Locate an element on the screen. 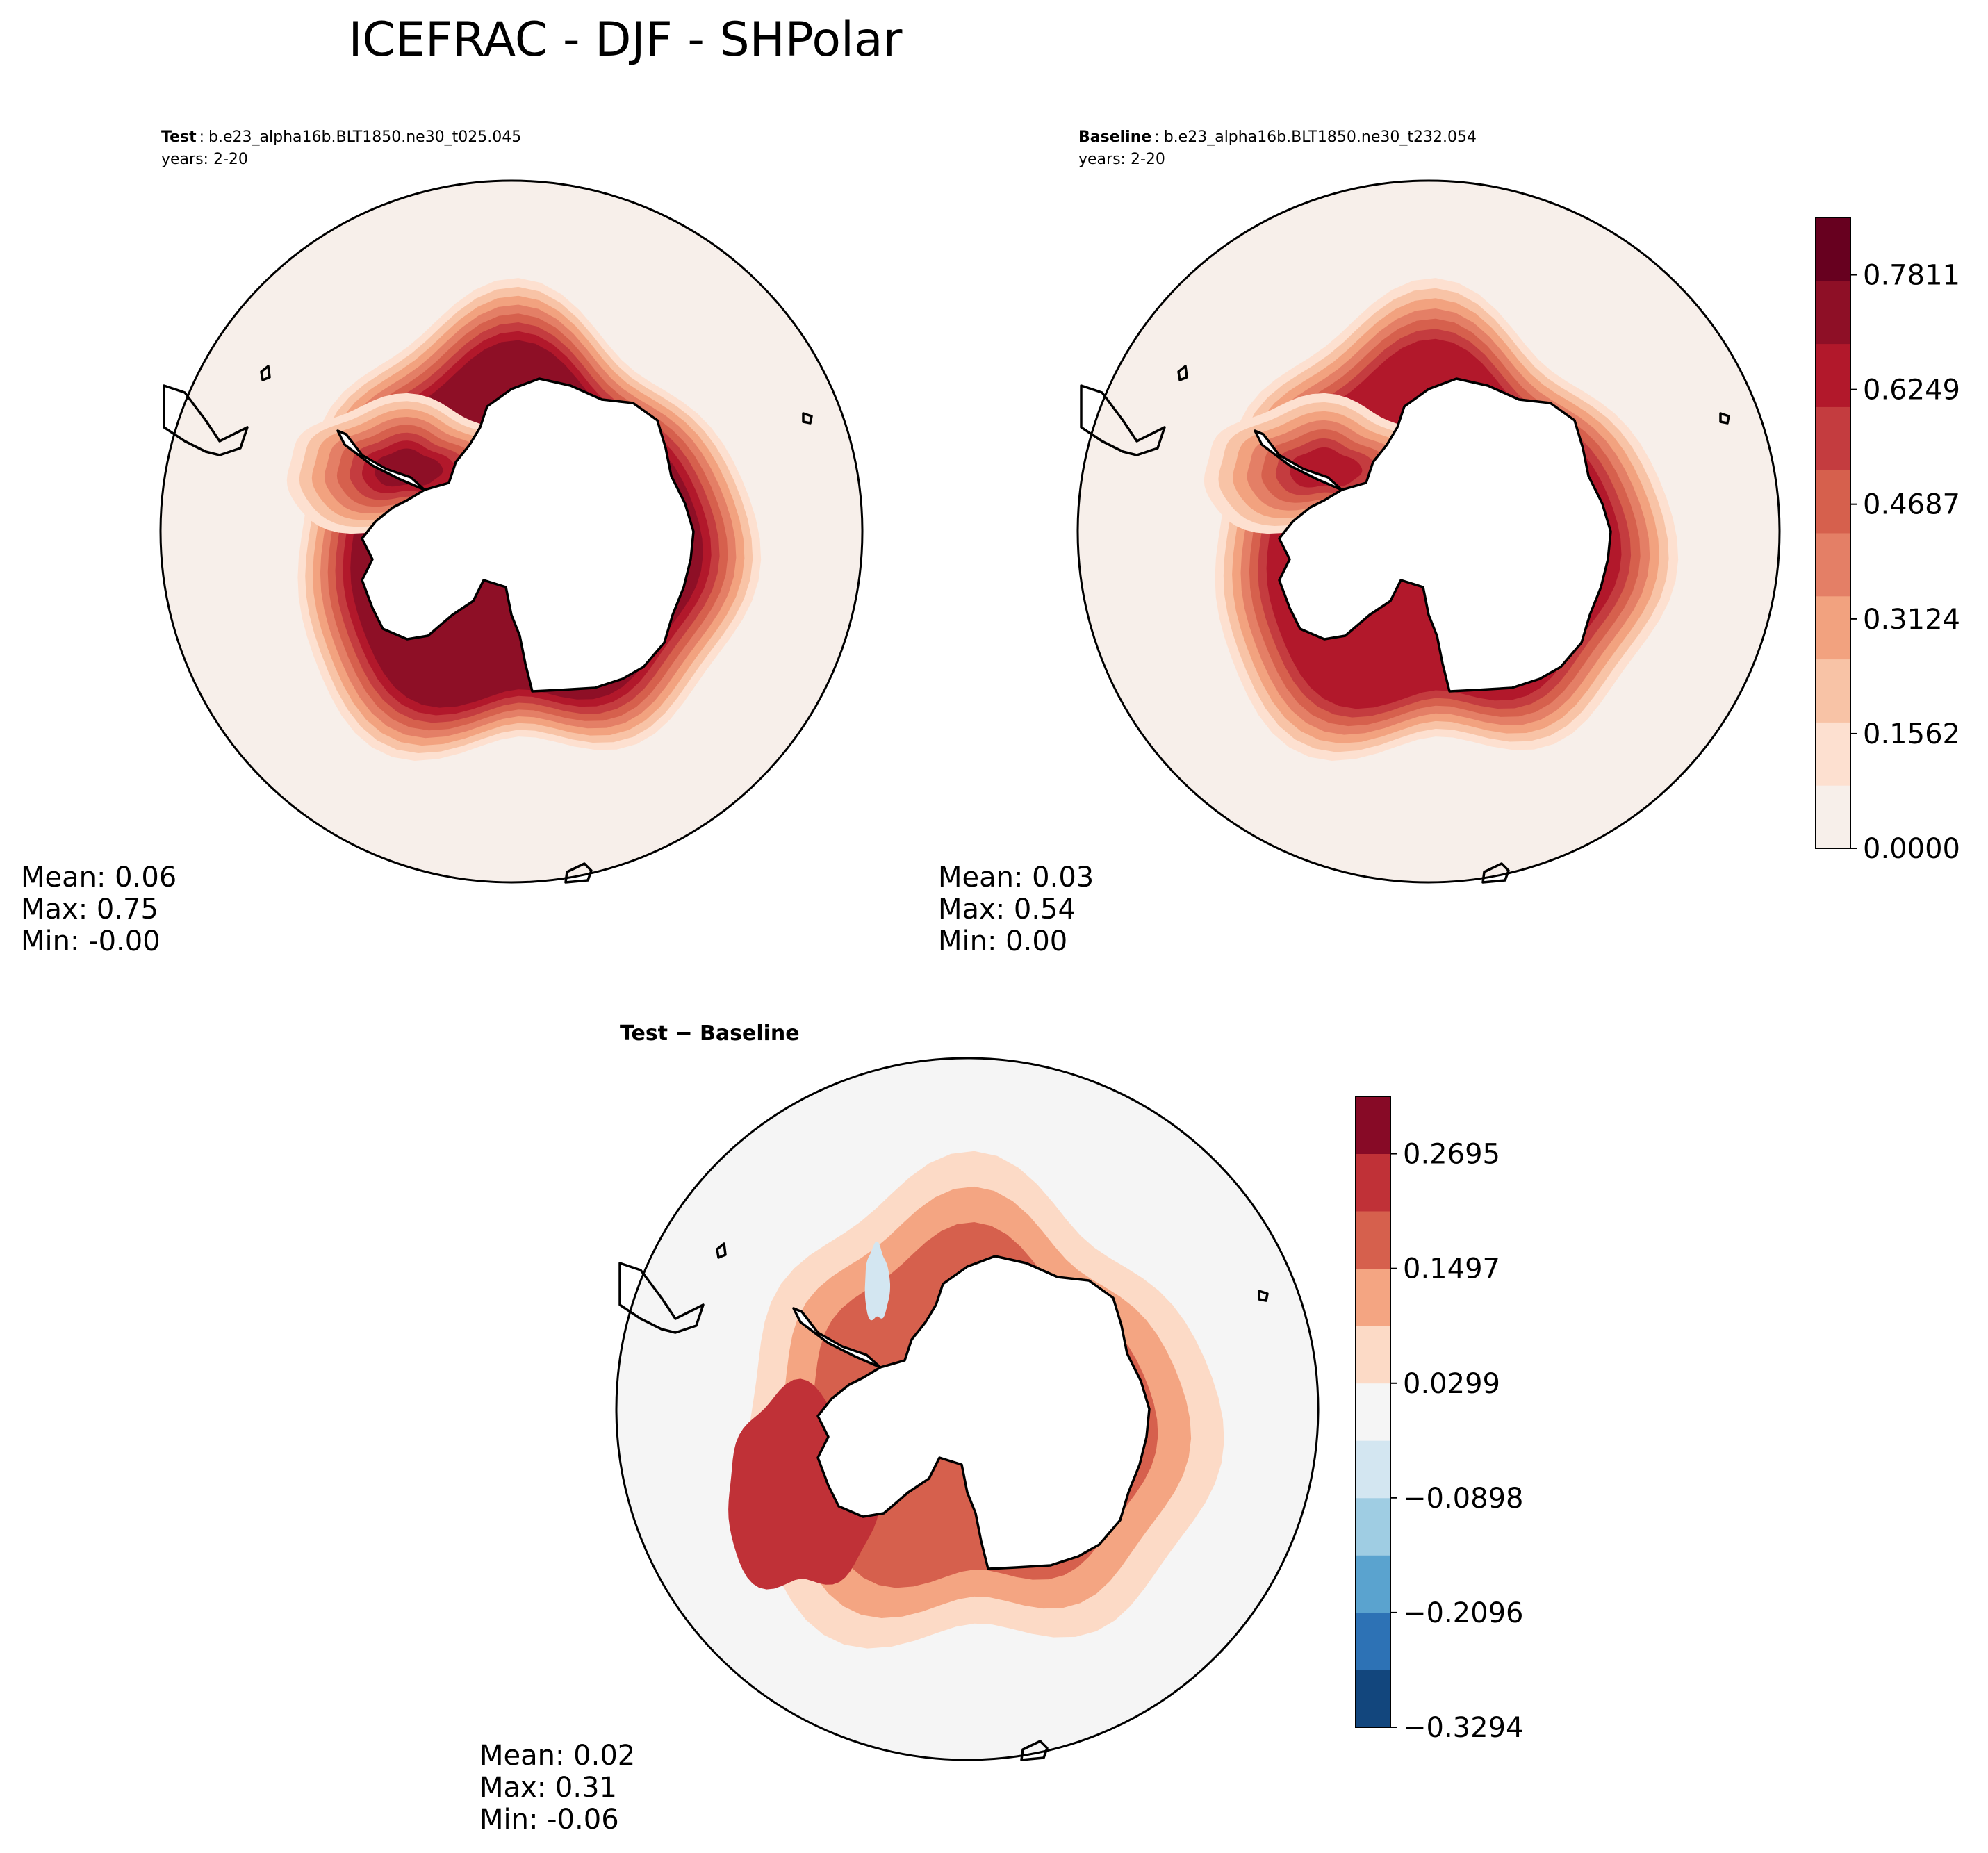  difference-map-boundary is located at coordinates (967, 1409).